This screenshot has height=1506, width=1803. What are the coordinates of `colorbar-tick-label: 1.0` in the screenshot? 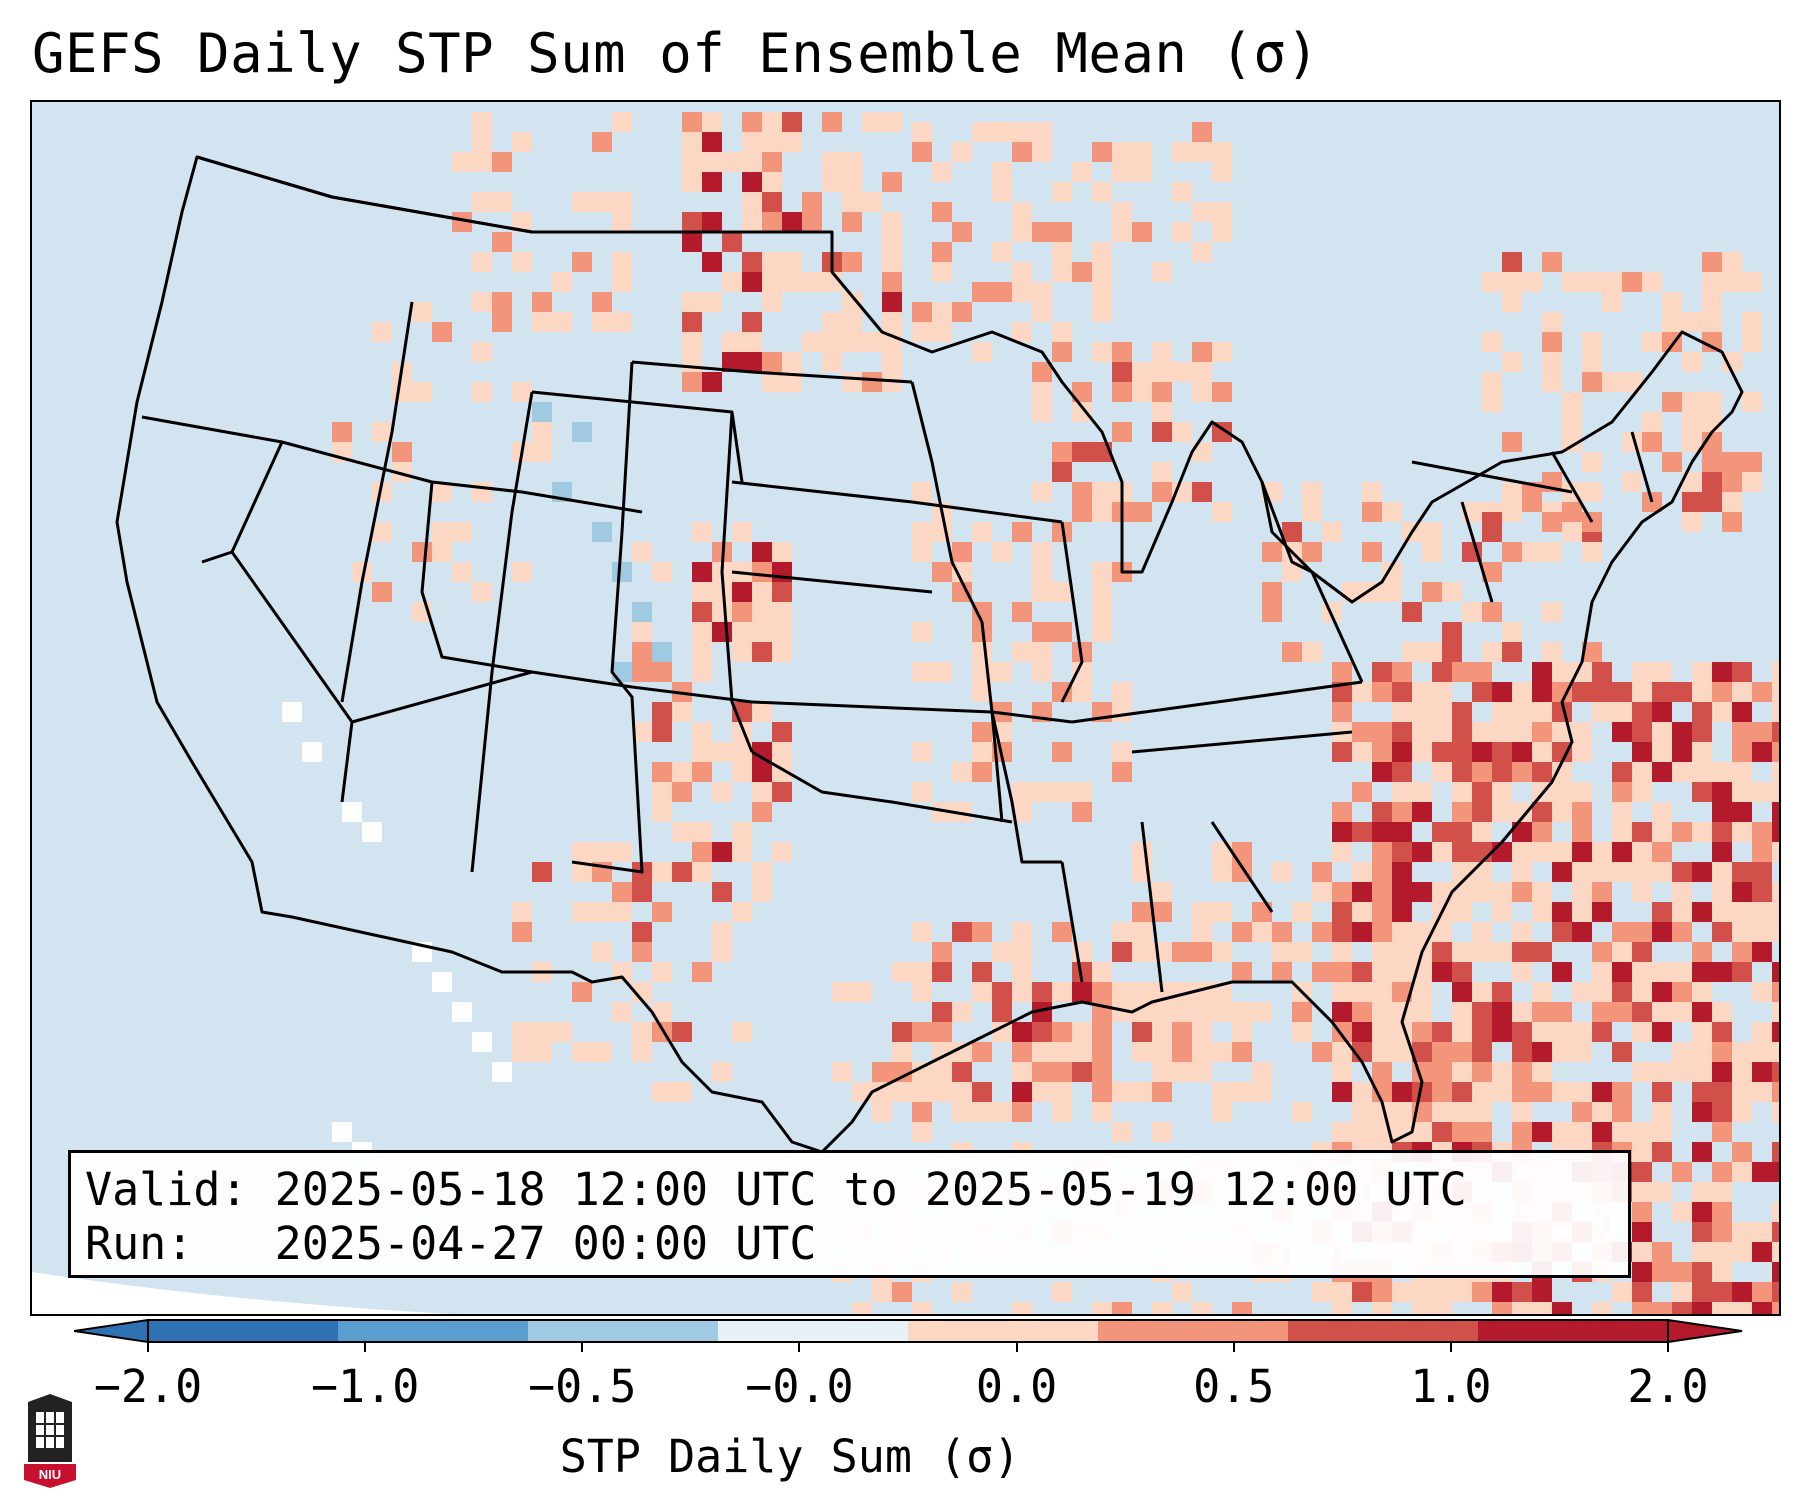 It's located at (1451, 1386).